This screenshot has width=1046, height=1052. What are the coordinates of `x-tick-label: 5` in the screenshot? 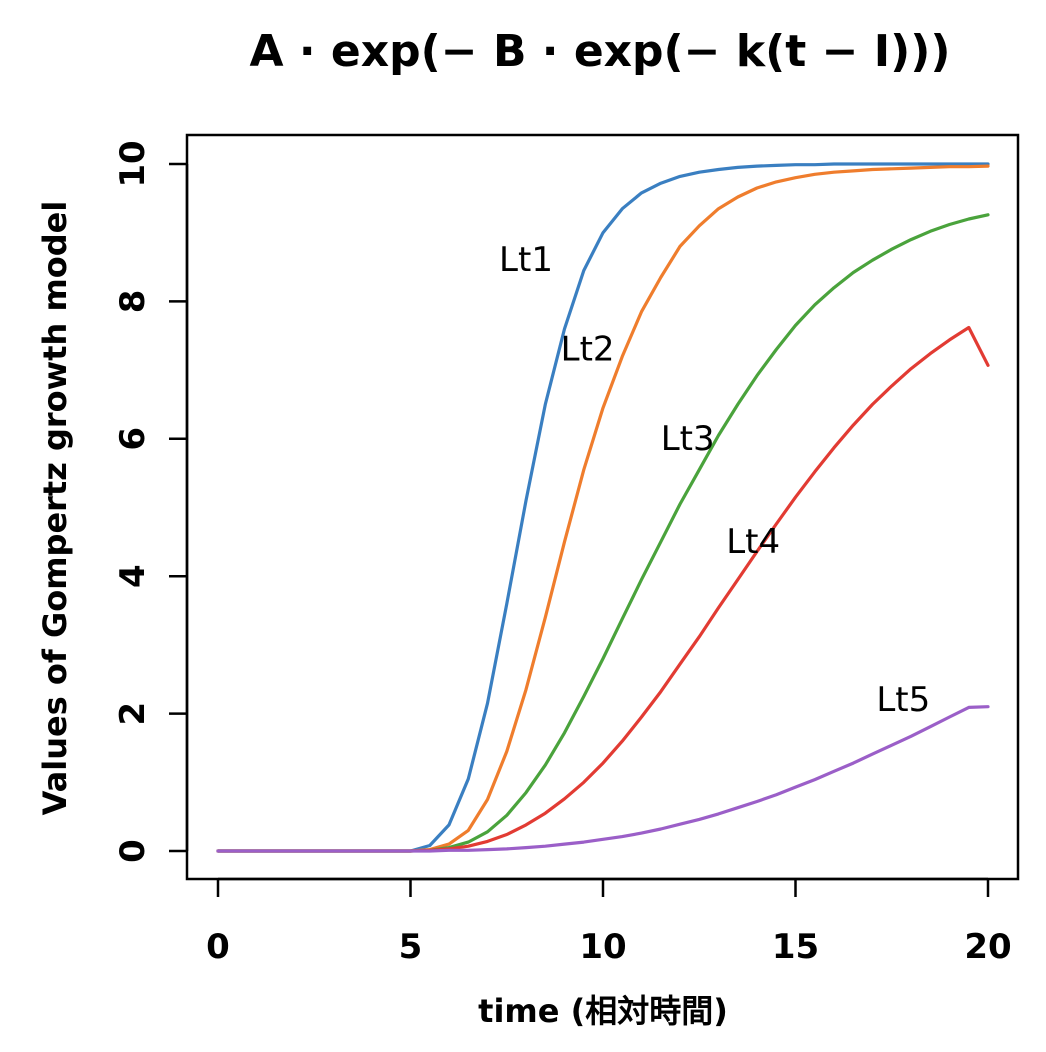 It's located at (411, 947).